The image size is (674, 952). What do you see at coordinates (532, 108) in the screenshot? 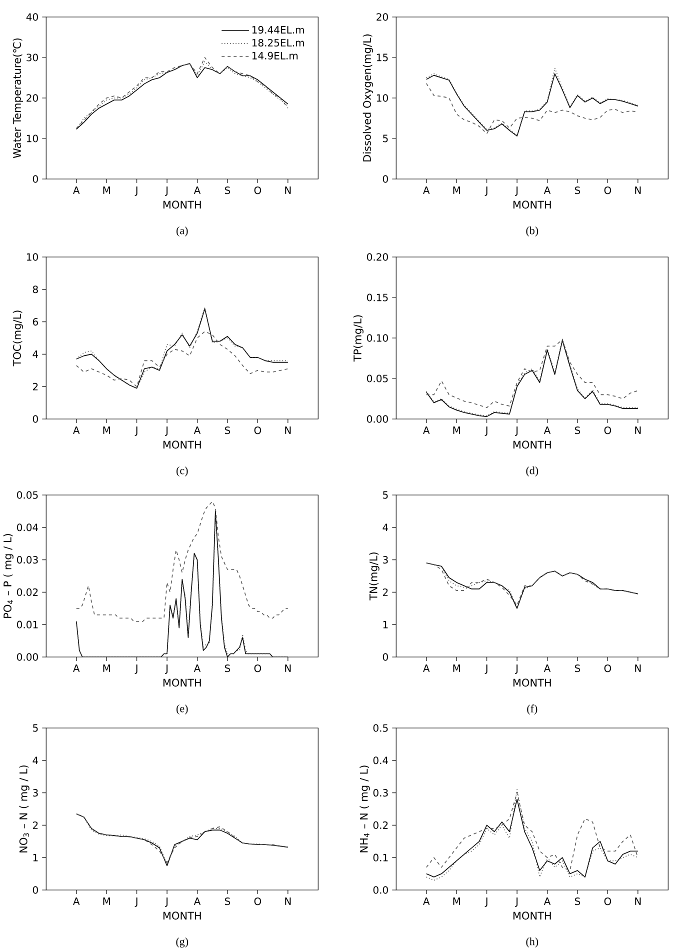
I see `line-series` at bounding box center [532, 108].